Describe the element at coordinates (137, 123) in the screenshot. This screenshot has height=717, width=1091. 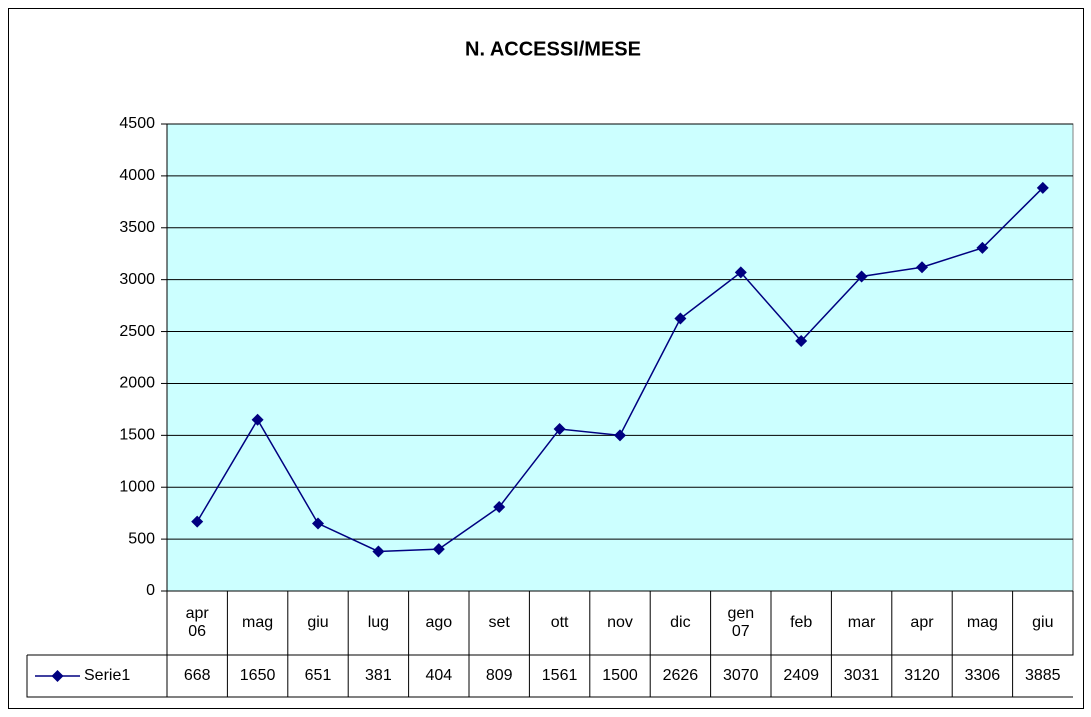
I see `y-tick-label: 4500` at that location.